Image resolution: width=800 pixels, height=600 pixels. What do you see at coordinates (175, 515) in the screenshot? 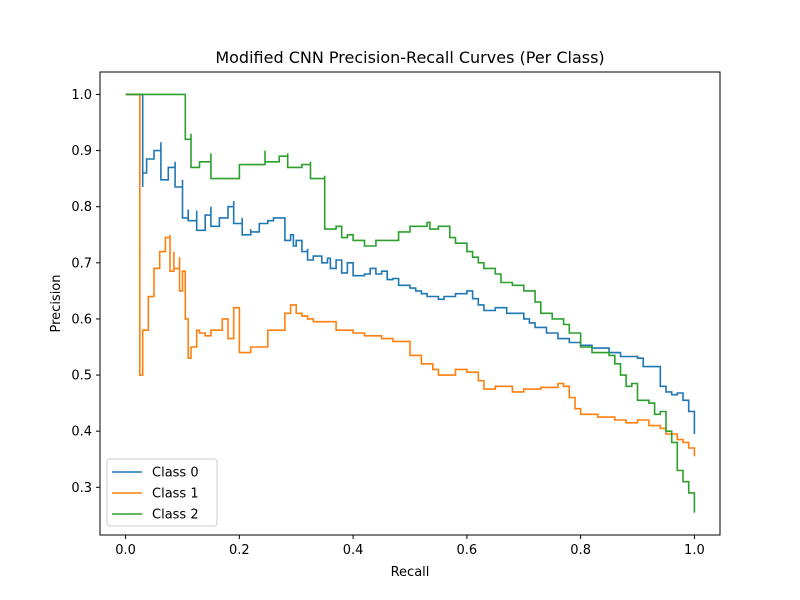
I see `legend-label: Class 2` at bounding box center [175, 515].